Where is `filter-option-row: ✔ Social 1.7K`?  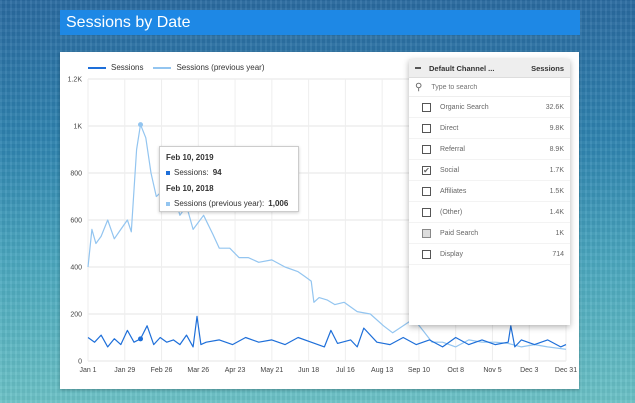
filter-option-row: ✔ Social 1.7K is located at coordinates (489, 170).